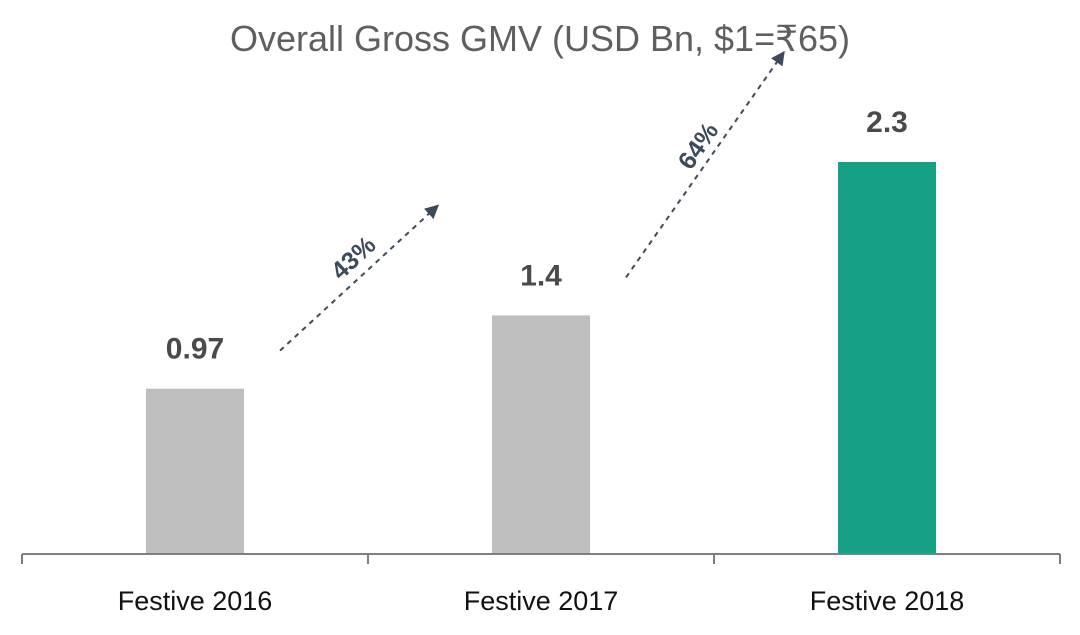 Image resolution: width=1080 pixels, height=635 pixels. I want to click on bar-festive-2017, so click(541, 434).